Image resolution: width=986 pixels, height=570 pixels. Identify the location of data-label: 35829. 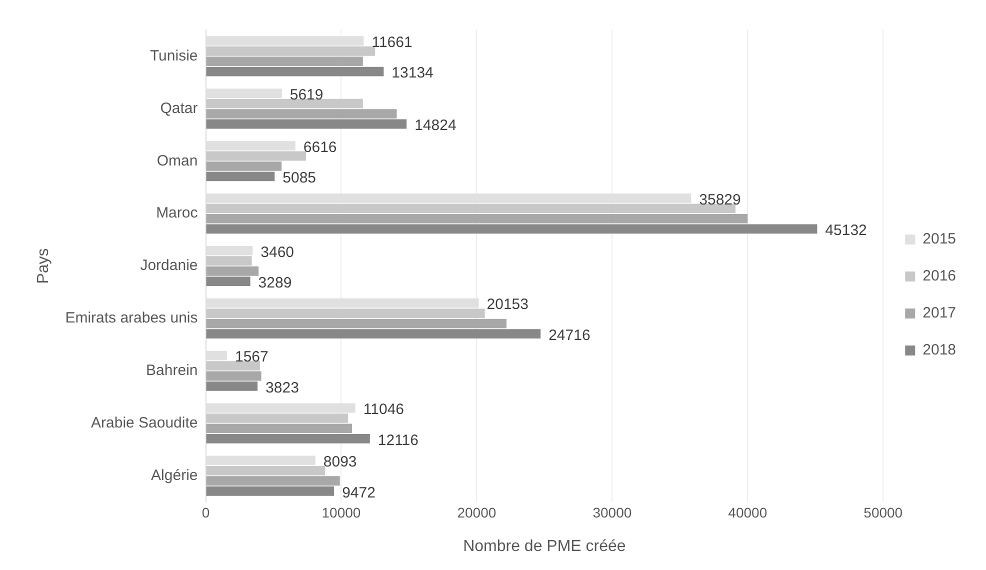
(720, 199).